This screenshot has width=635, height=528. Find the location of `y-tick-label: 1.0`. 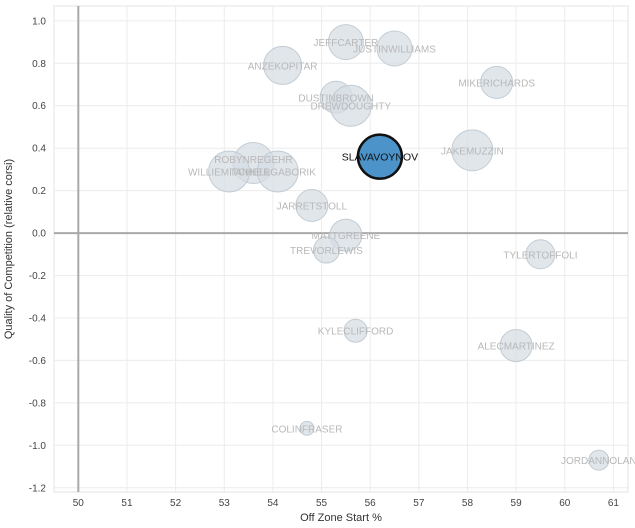

y-tick-label: 1.0 is located at coordinates (39, 21).